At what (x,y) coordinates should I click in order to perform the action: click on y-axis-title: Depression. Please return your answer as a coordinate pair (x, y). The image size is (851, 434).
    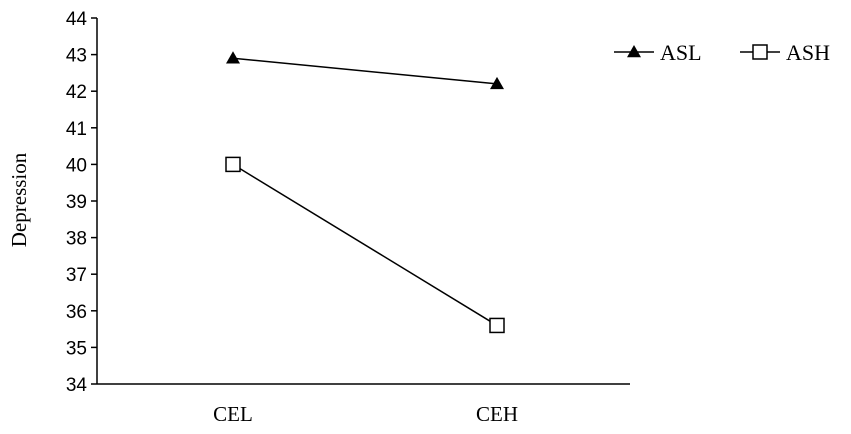
    Looking at the image, I should click on (19, 199).